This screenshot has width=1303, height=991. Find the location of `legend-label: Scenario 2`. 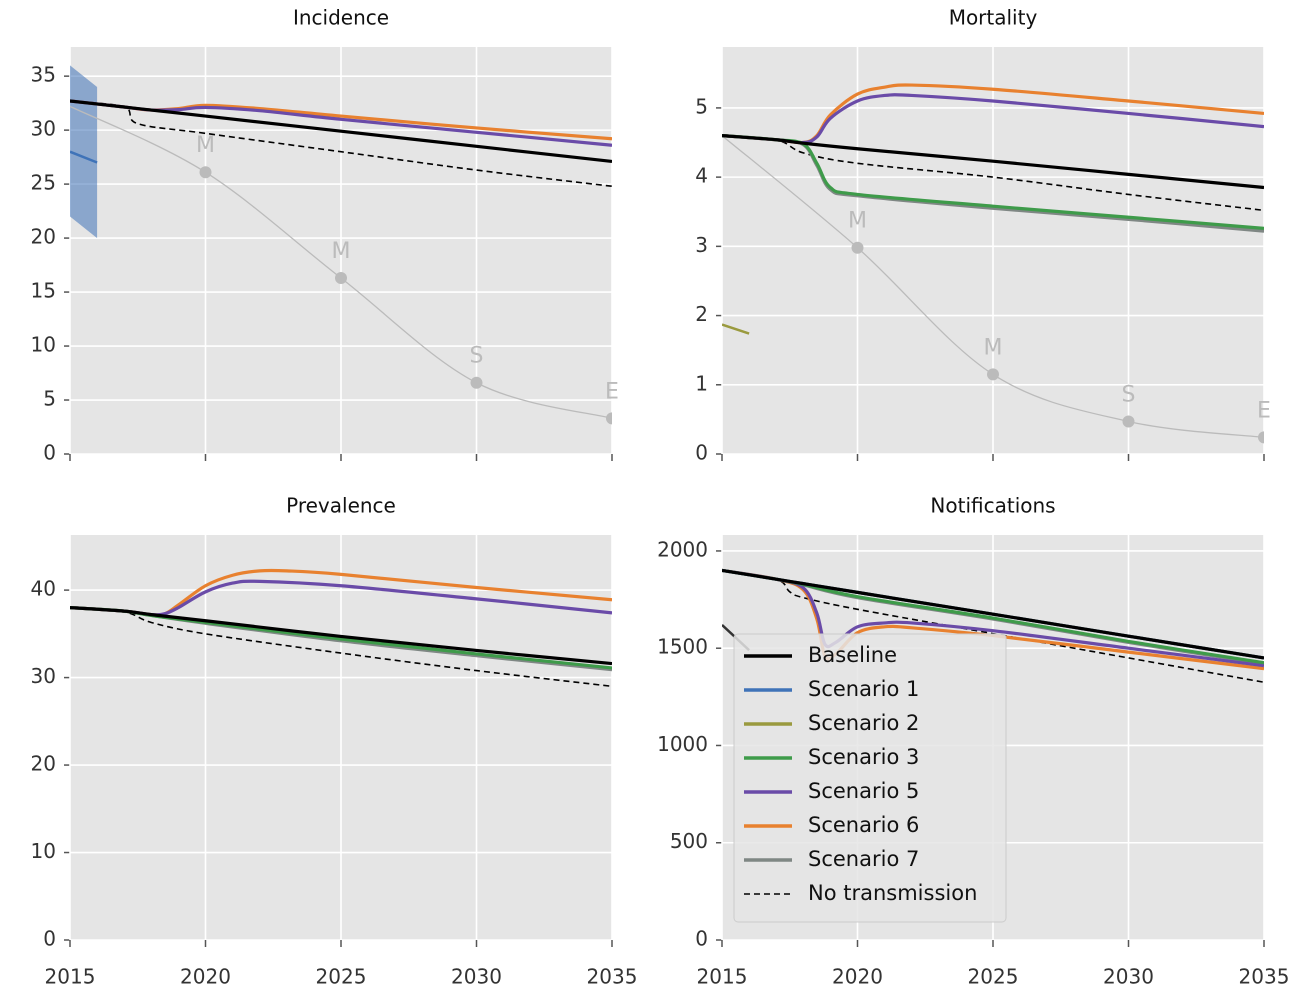

legend-label: Scenario 2 is located at coordinates (863, 723).